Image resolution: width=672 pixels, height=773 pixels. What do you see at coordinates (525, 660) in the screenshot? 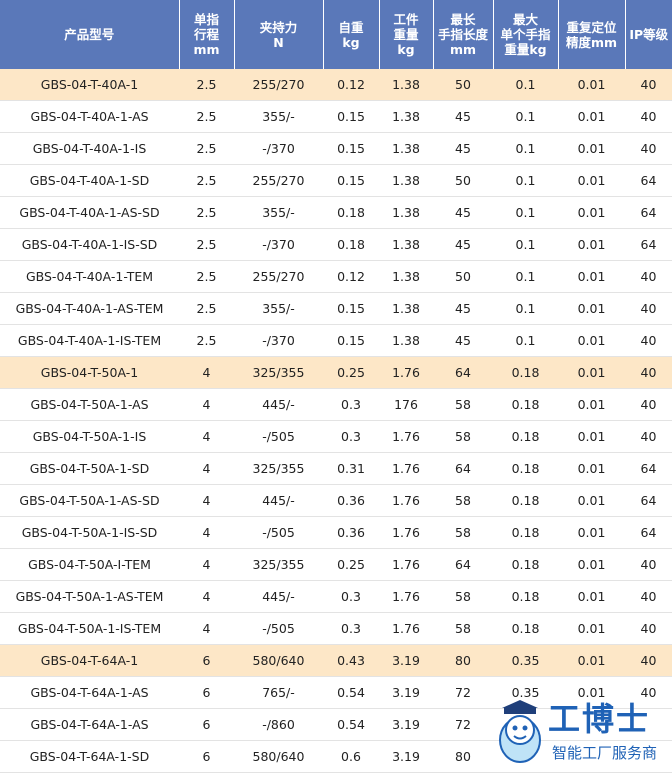
I see `value-cell: 0.35` at bounding box center [525, 660].